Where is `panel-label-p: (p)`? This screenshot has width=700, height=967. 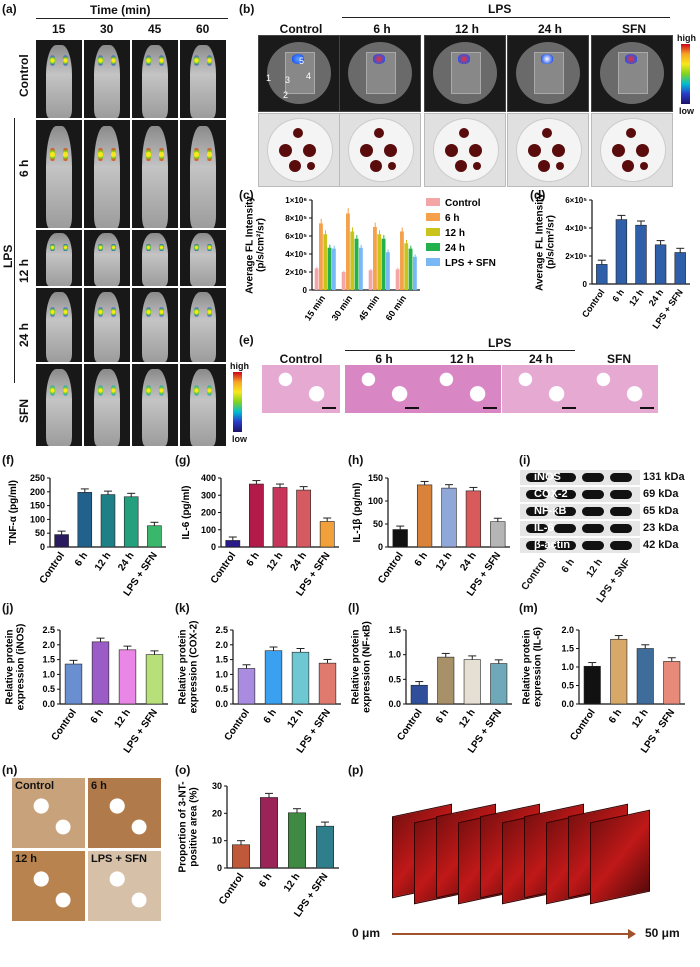
panel-label-p: (p) is located at coordinates (356, 770).